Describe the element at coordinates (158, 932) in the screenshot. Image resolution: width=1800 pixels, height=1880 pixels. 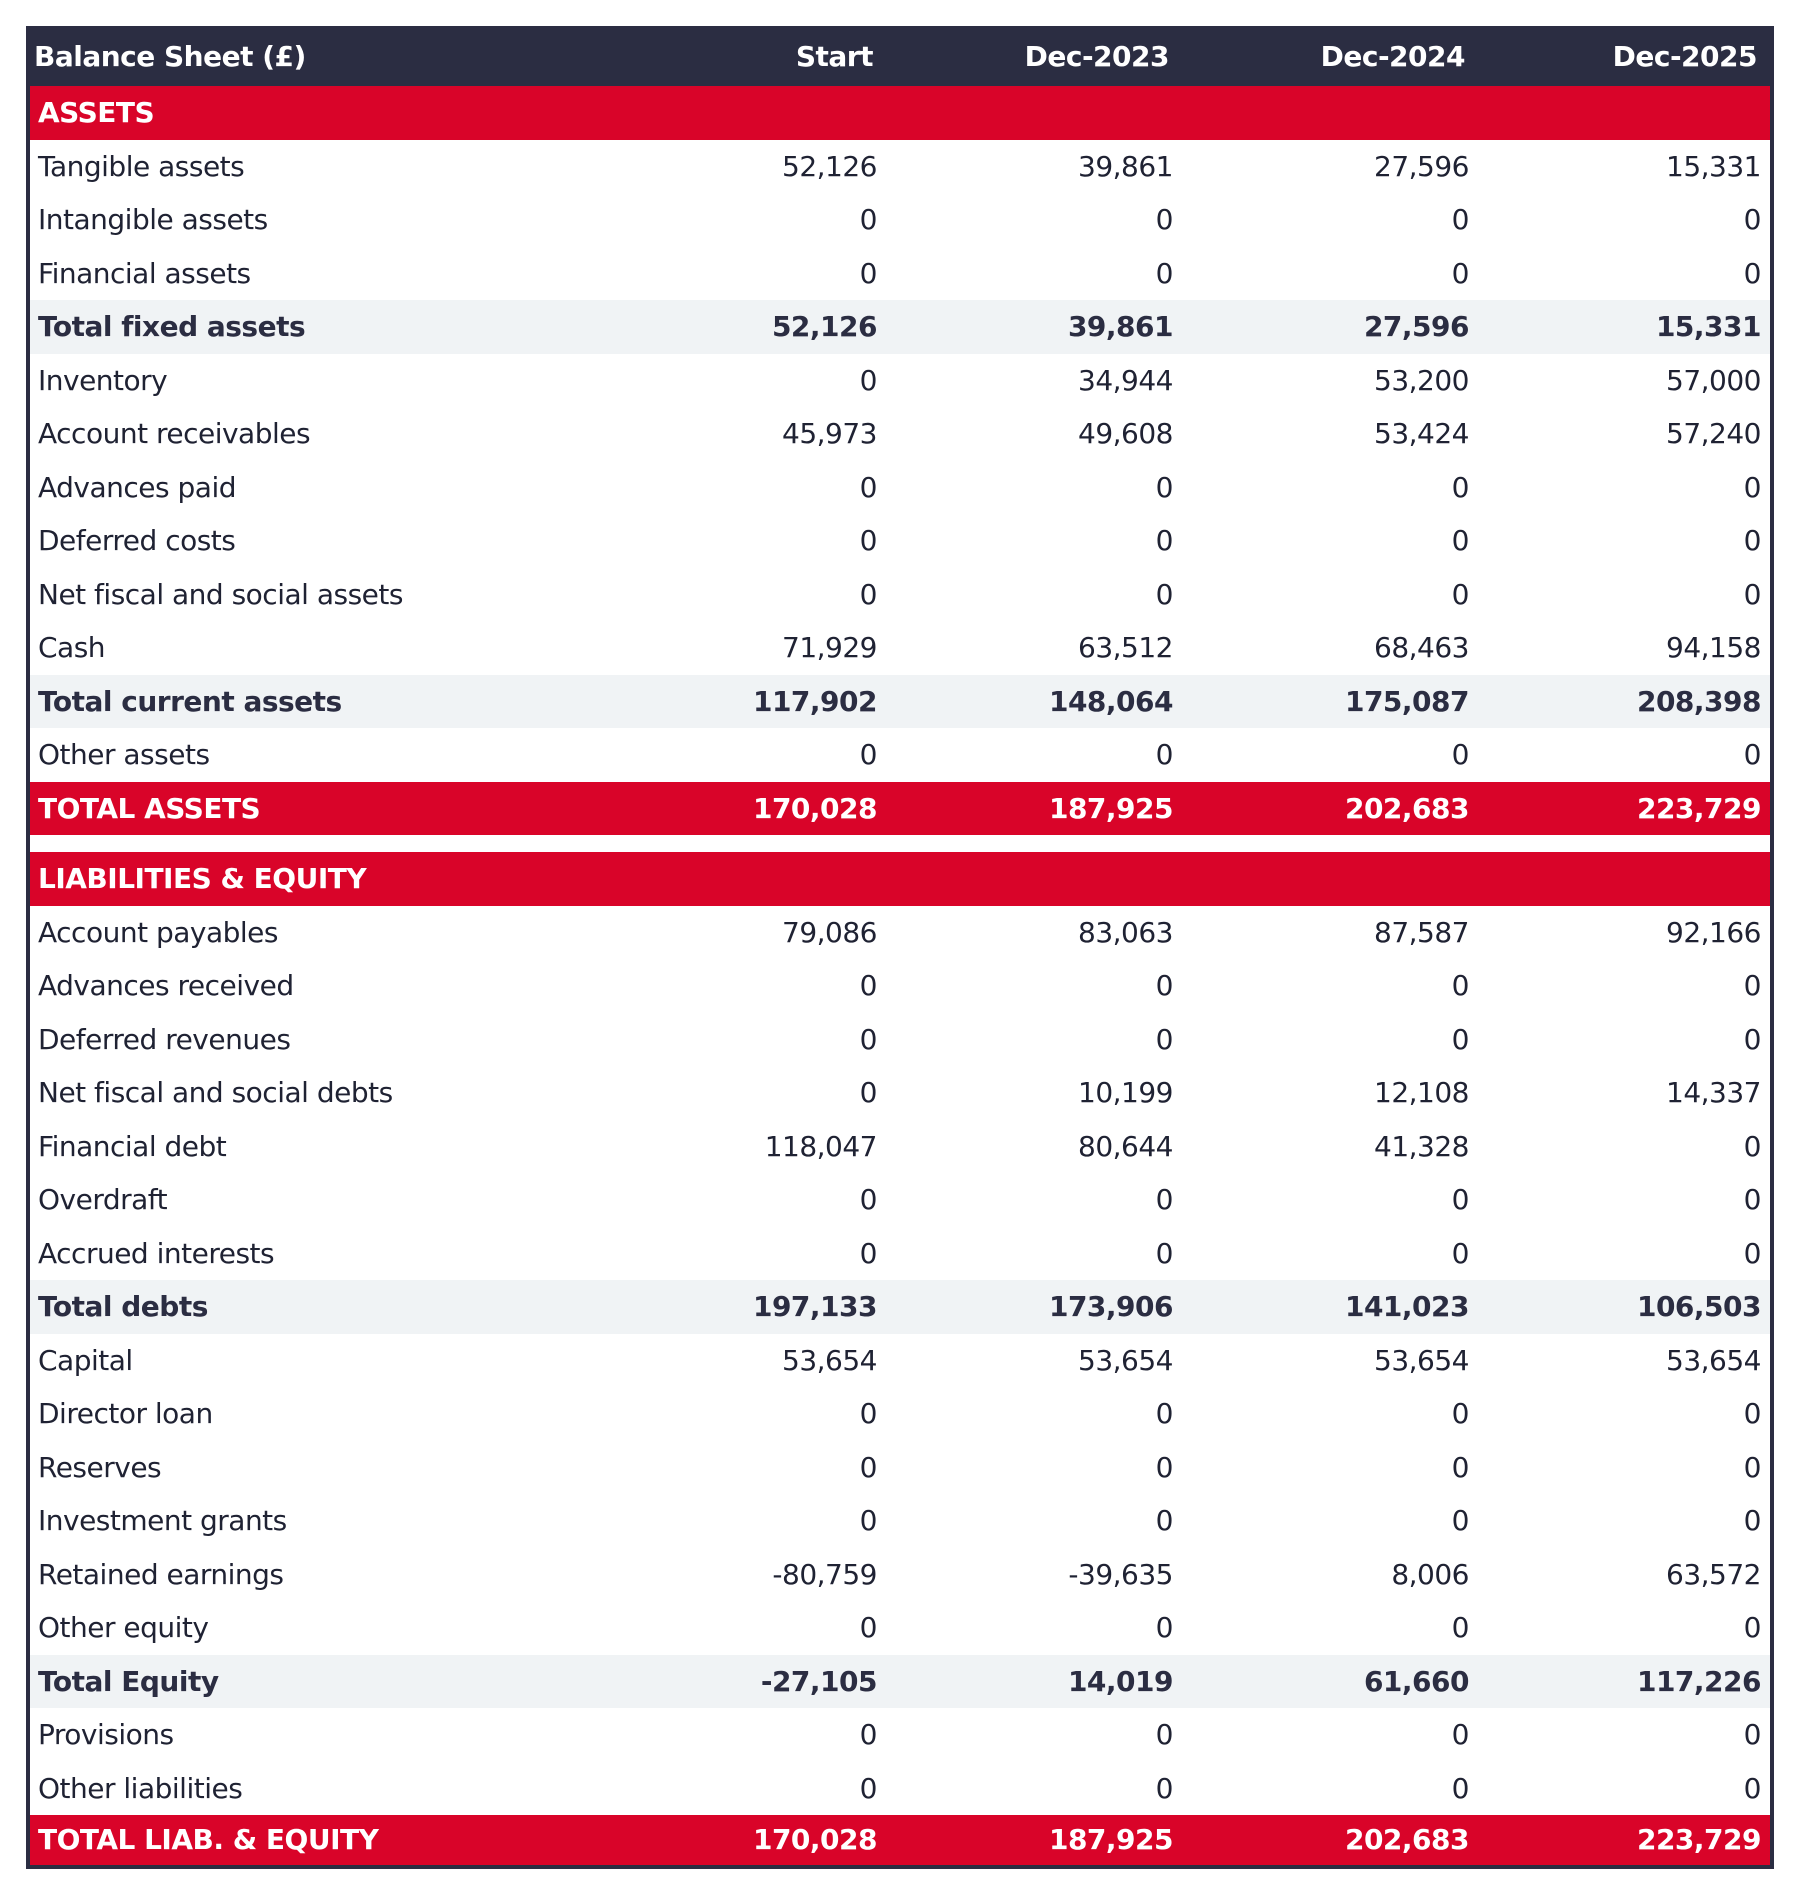
I see `row-label: Account payables` at that location.